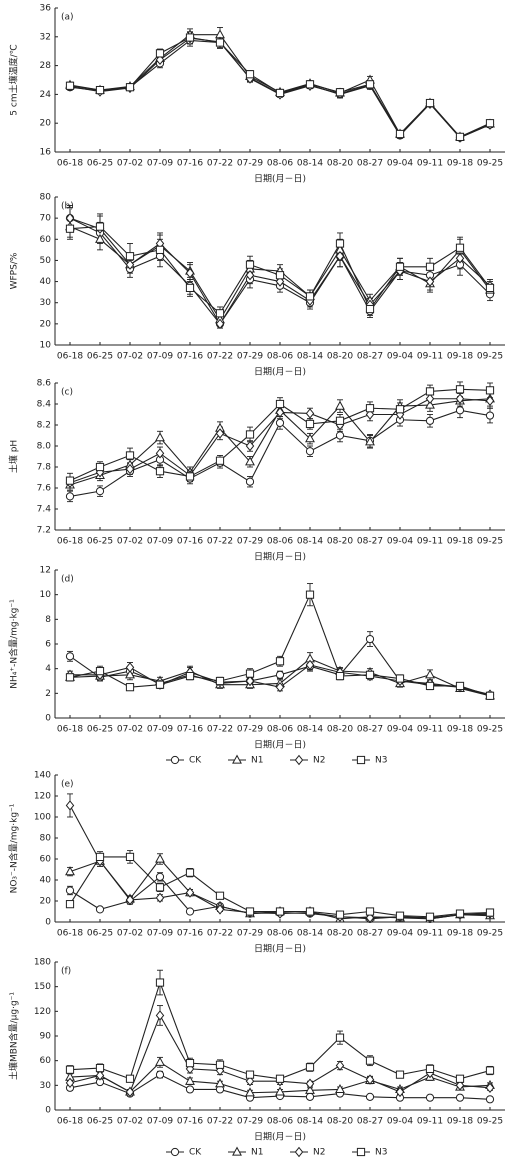  I want to click on panel-label: (a), so click(67, 18).